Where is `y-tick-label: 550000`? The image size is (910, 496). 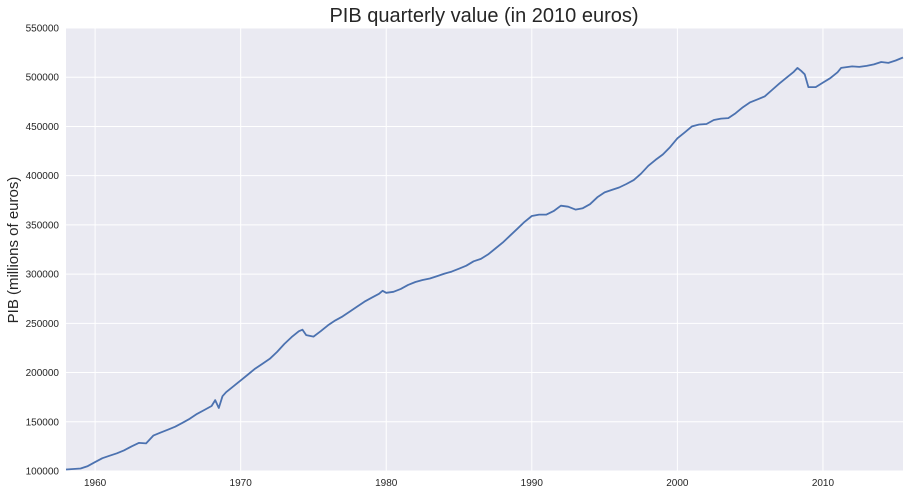
y-tick-label: 550000 is located at coordinates (43, 29).